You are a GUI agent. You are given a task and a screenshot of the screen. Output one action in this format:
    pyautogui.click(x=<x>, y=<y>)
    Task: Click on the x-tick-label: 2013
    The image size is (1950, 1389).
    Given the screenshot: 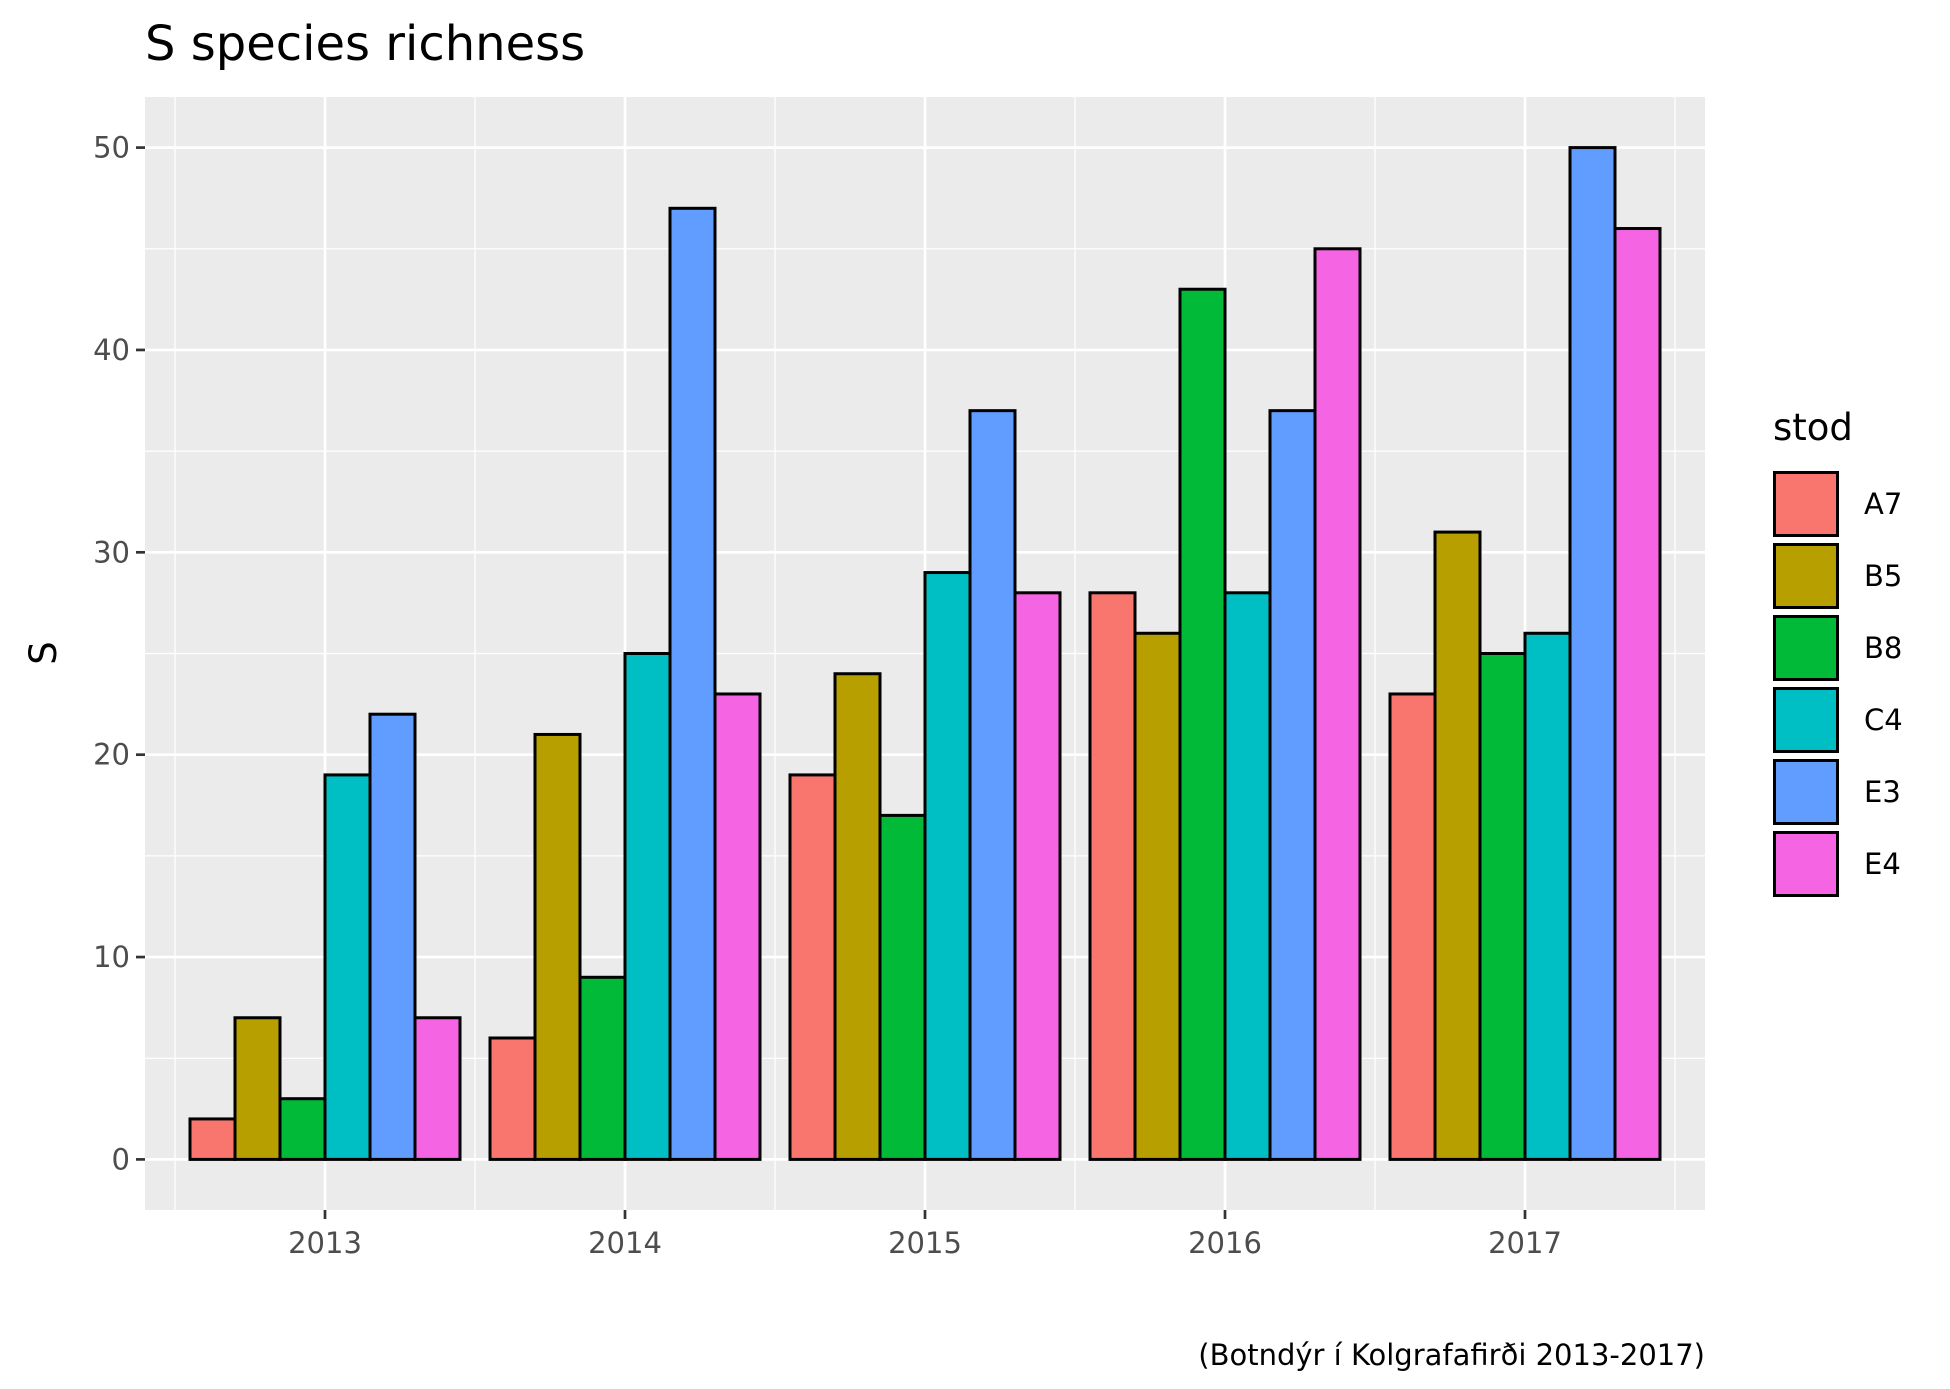 What is the action you would take?
    pyautogui.click(x=325, y=1243)
    